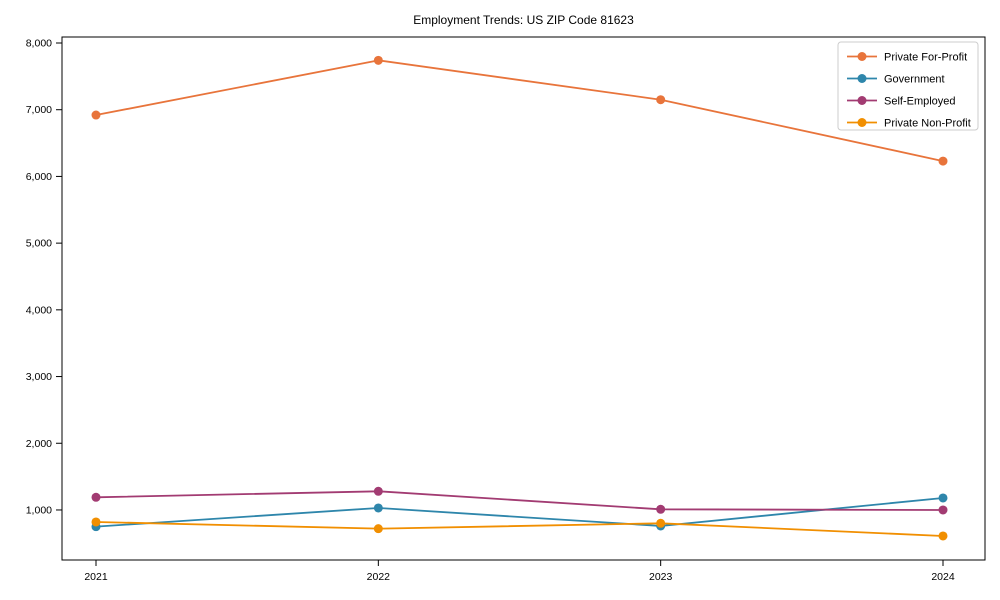  Describe the element at coordinates (519, 500) in the screenshot. I see `series-line-self-employed` at that location.